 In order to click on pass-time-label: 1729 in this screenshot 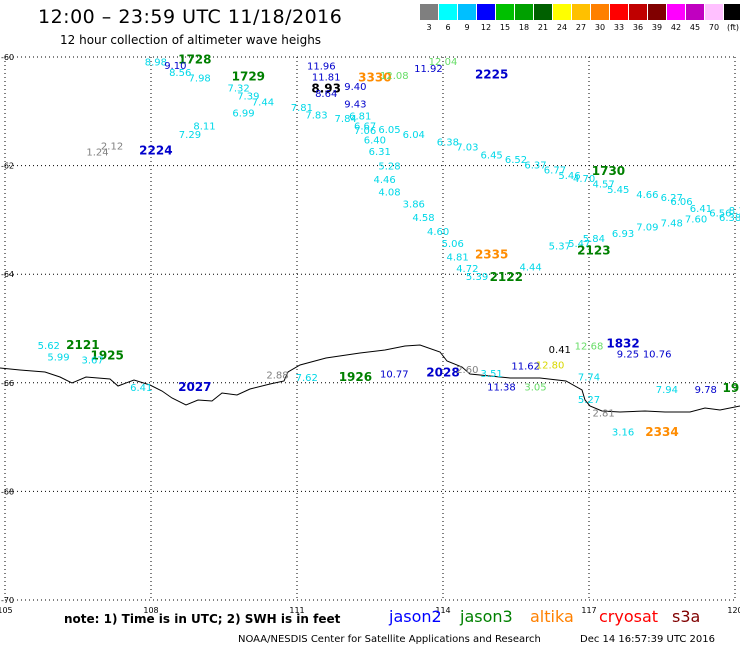, I will do `click(248, 77)`.